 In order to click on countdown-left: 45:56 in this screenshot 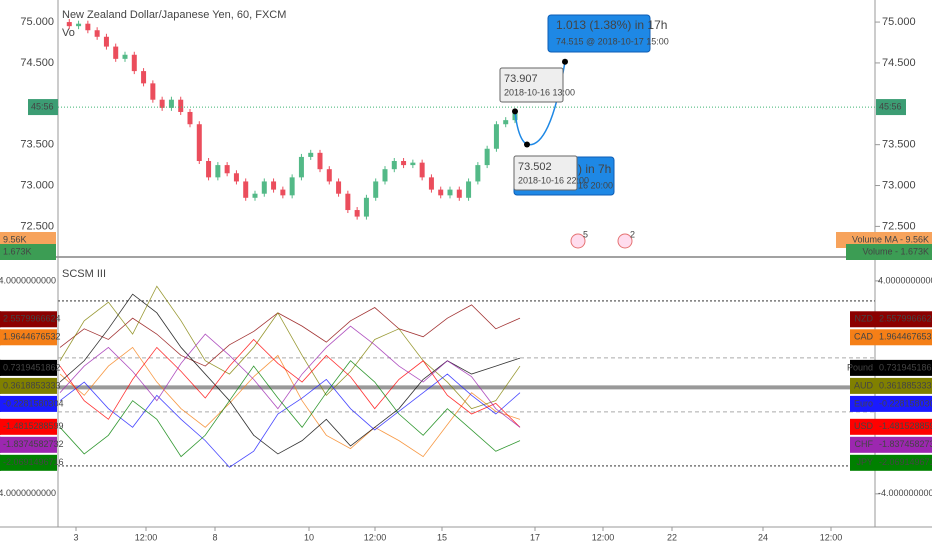, I will do `click(42, 106)`.